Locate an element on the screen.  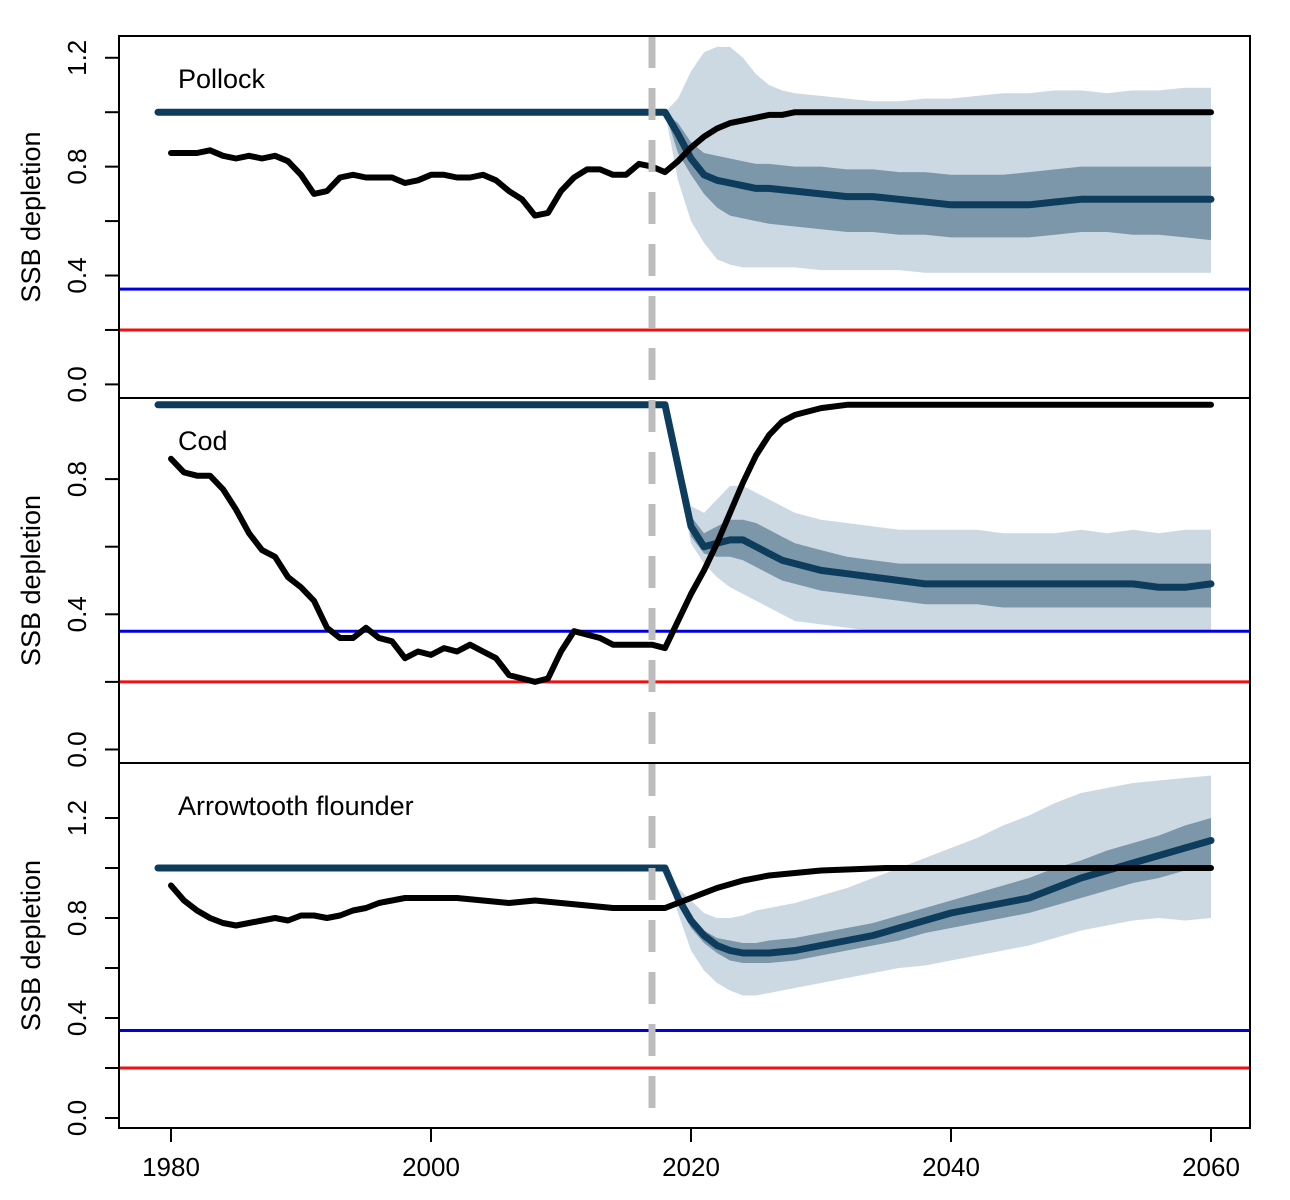
panel-label: Pollock is located at coordinates (222, 79).